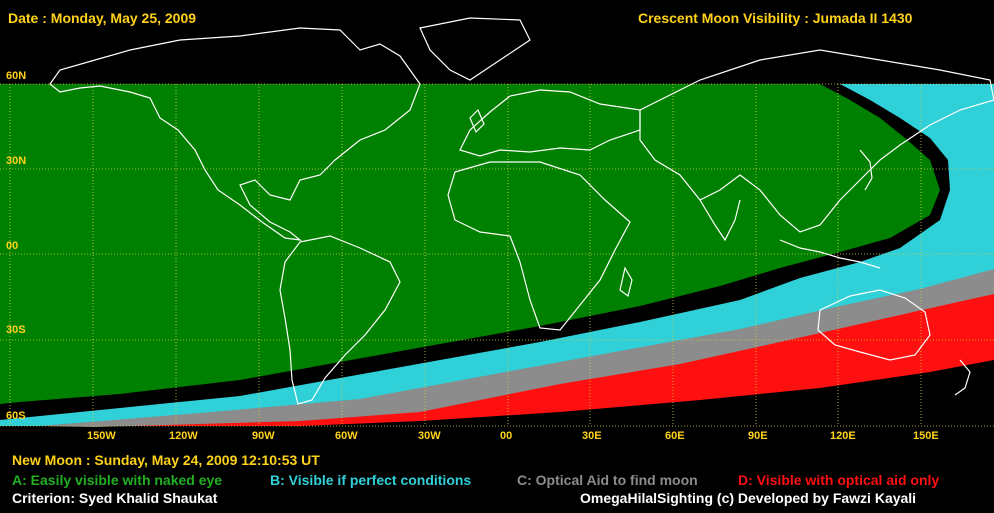 The width and height of the screenshot is (994, 513). What do you see at coordinates (607, 480) in the screenshot?
I see `legend-zone-c: C: Optical Aid to find moon` at bounding box center [607, 480].